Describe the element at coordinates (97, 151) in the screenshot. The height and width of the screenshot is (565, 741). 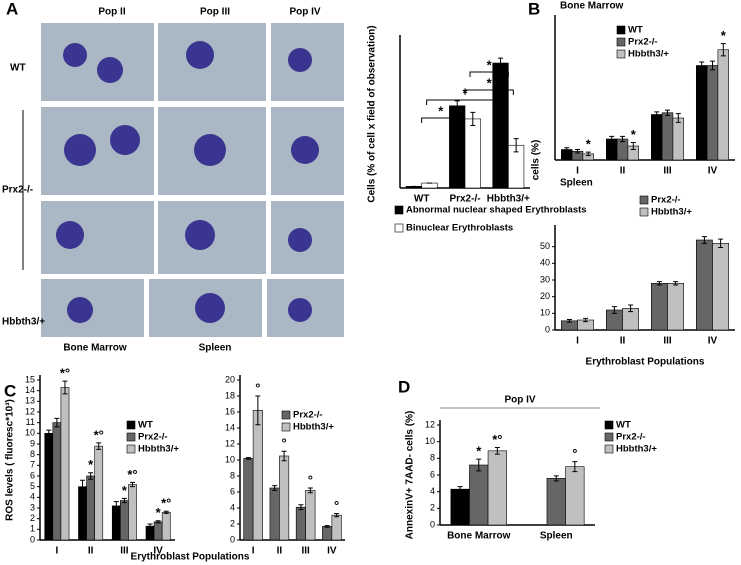
I see `image` at that location.